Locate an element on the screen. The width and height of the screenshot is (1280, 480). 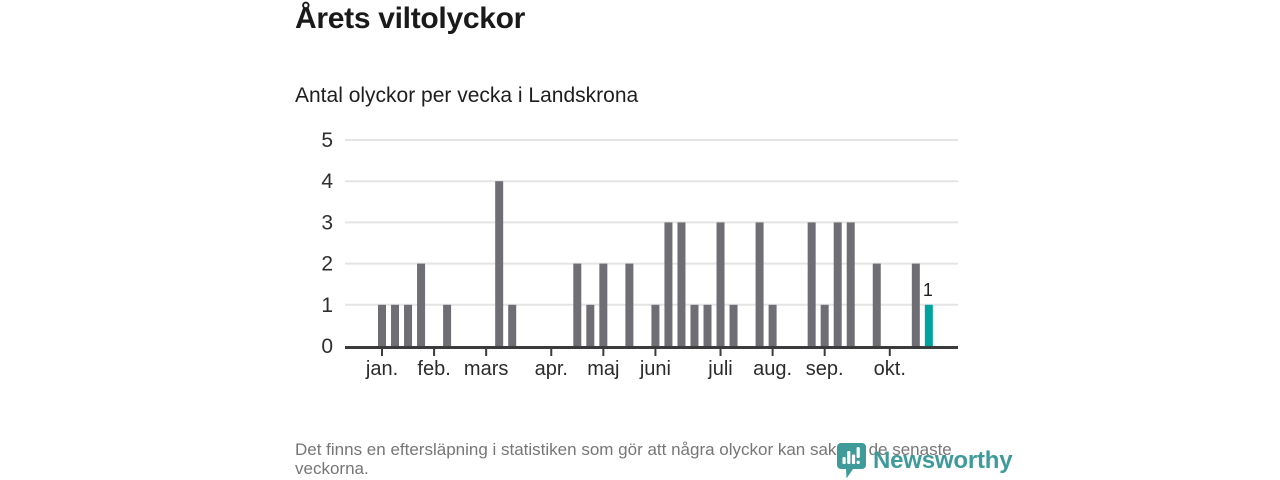
y-tick-label: 2 is located at coordinates (327, 264).